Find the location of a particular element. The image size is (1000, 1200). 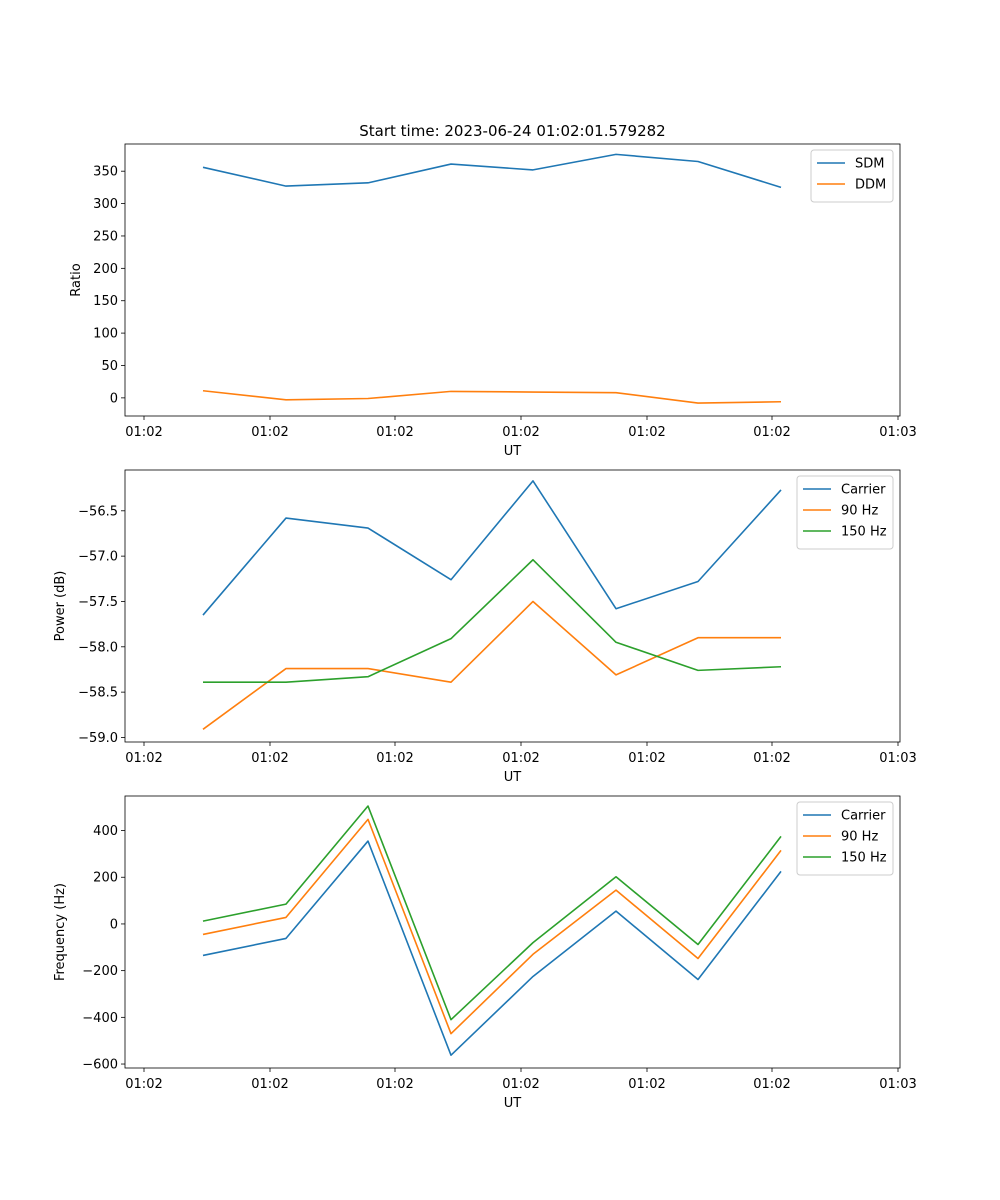

figure-title: Start time: 2023-06-24 01:02:01.579282 is located at coordinates (512, 131).